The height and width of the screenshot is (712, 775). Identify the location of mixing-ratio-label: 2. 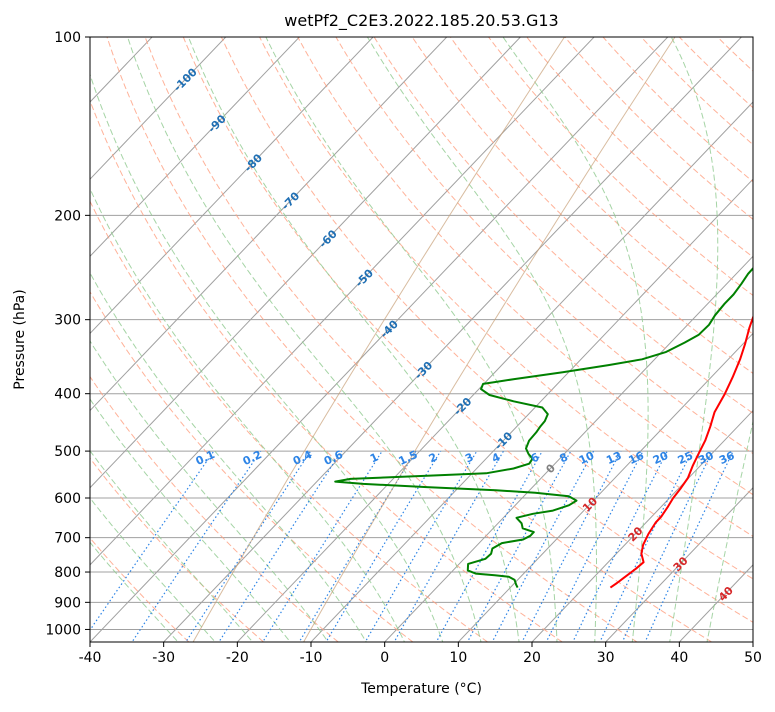
(433, 458).